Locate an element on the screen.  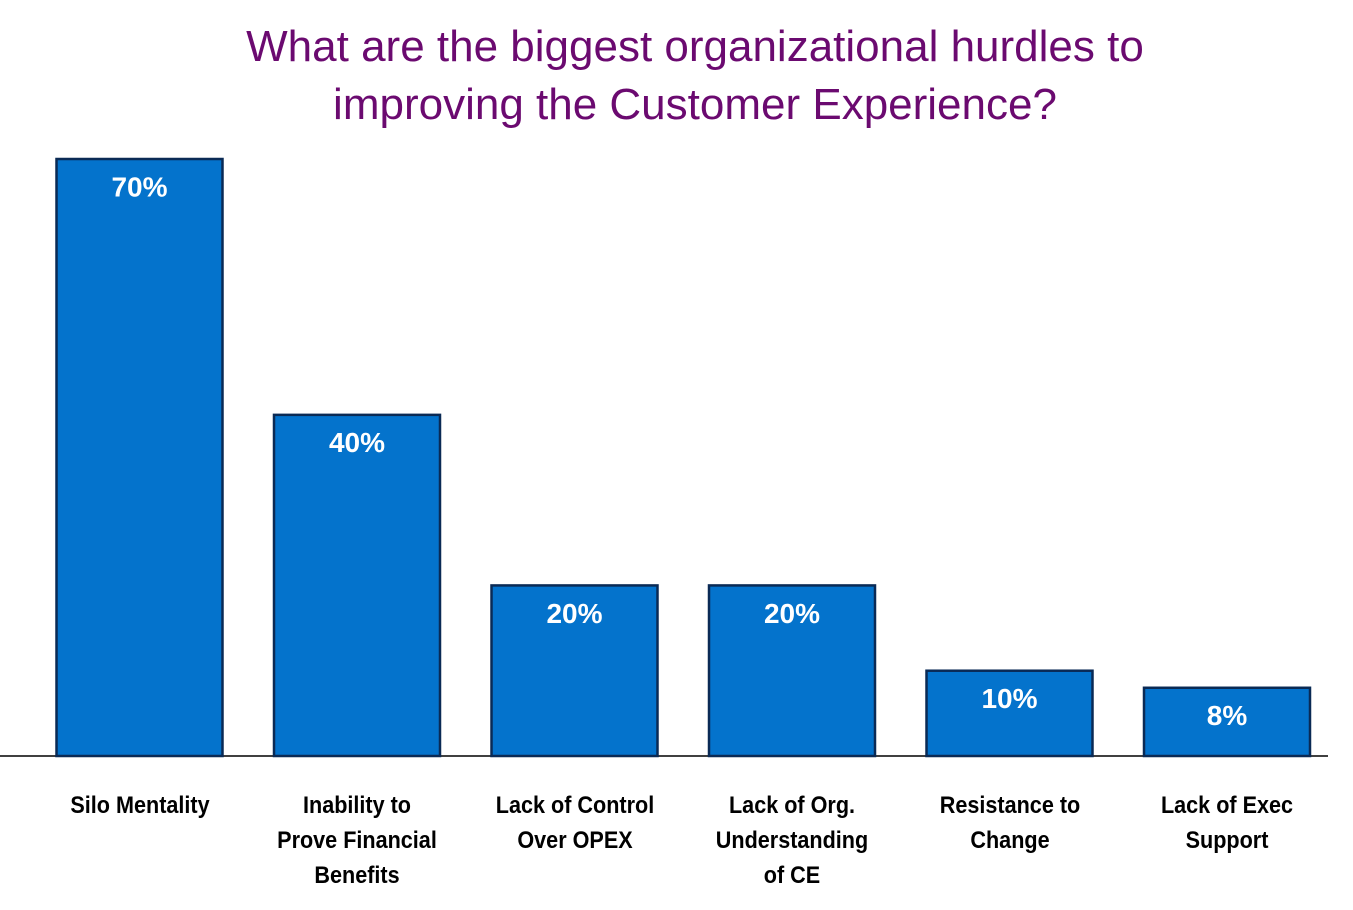
category-label: Lack of Exec Support is located at coordinates (1227, 823).